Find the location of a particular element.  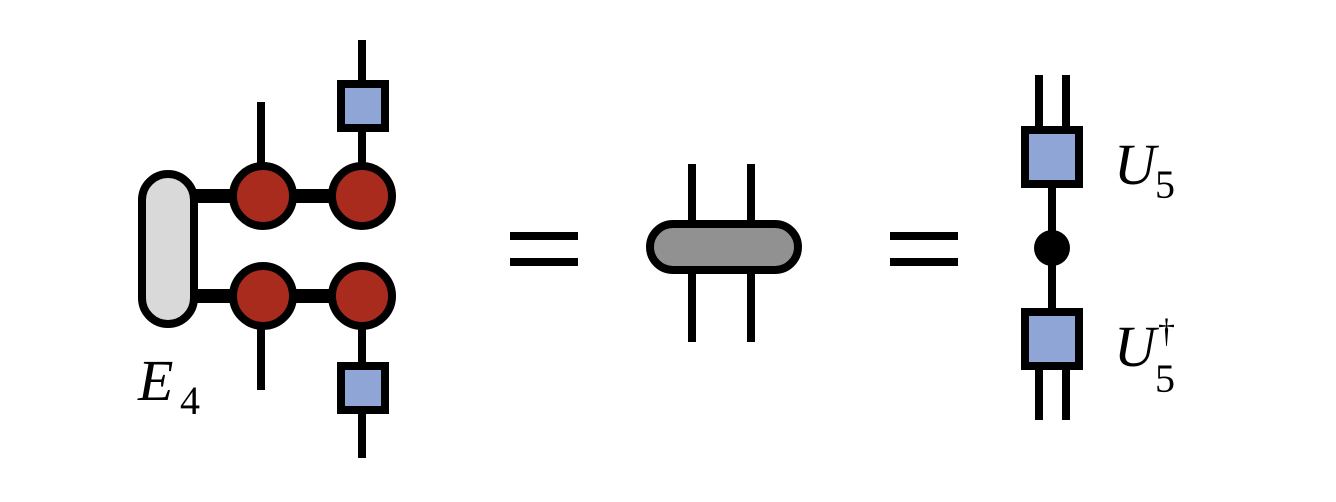

unitary-U5-dagger is located at coordinates (1052, 339).